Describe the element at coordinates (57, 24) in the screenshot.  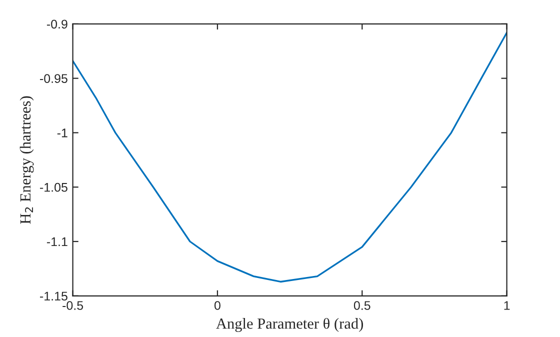
I see `y-tick-label: -0.9` at that location.